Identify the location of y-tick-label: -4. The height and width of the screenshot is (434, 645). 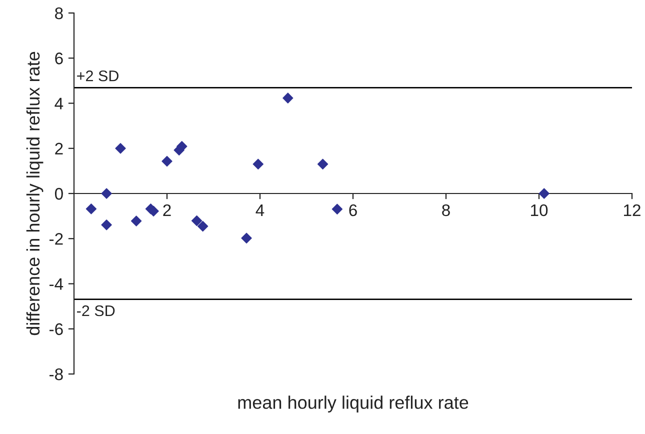
(57, 284).